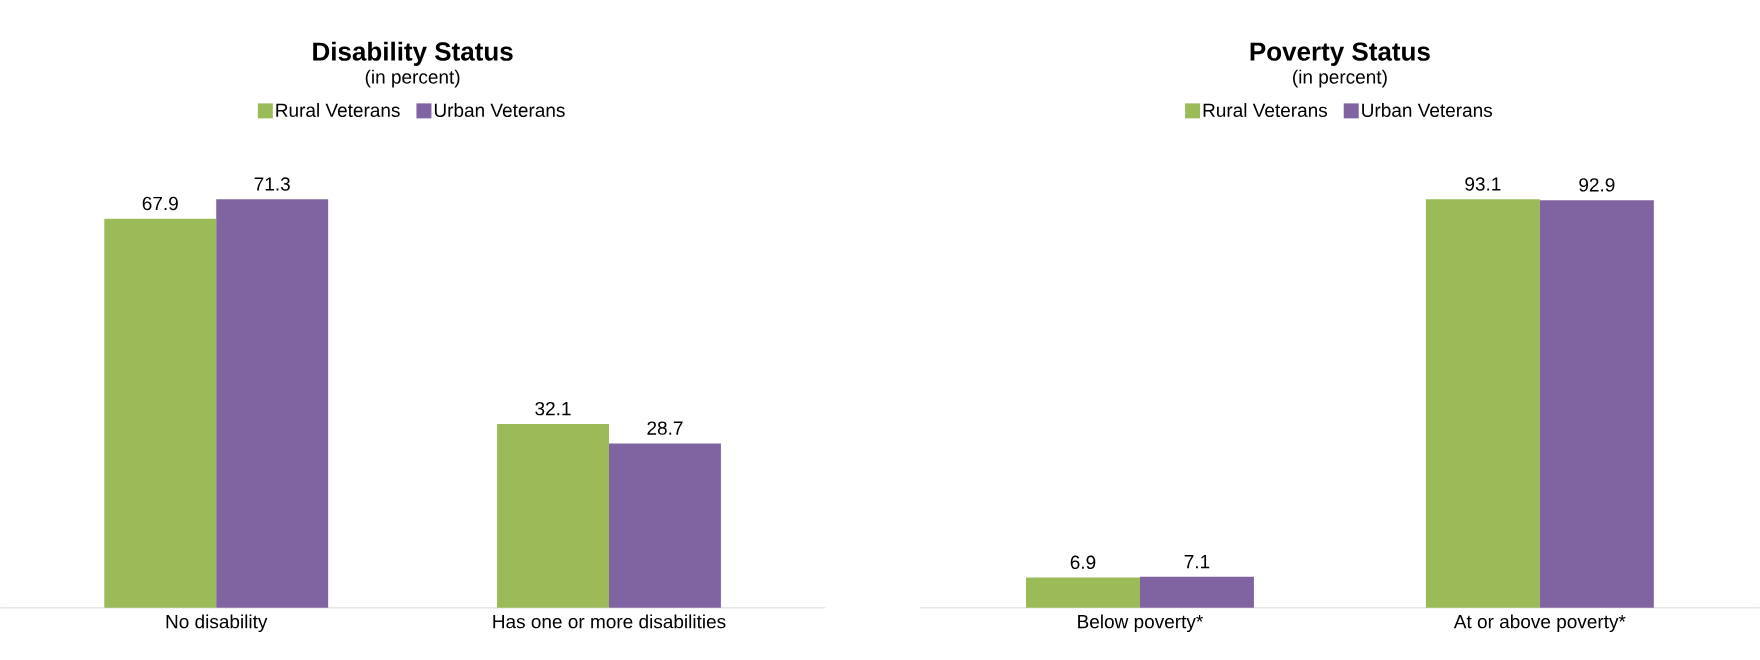 The image size is (1760, 660). What do you see at coordinates (1597, 185) in the screenshot?
I see `data-label: 92.9` at bounding box center [1597, 185].